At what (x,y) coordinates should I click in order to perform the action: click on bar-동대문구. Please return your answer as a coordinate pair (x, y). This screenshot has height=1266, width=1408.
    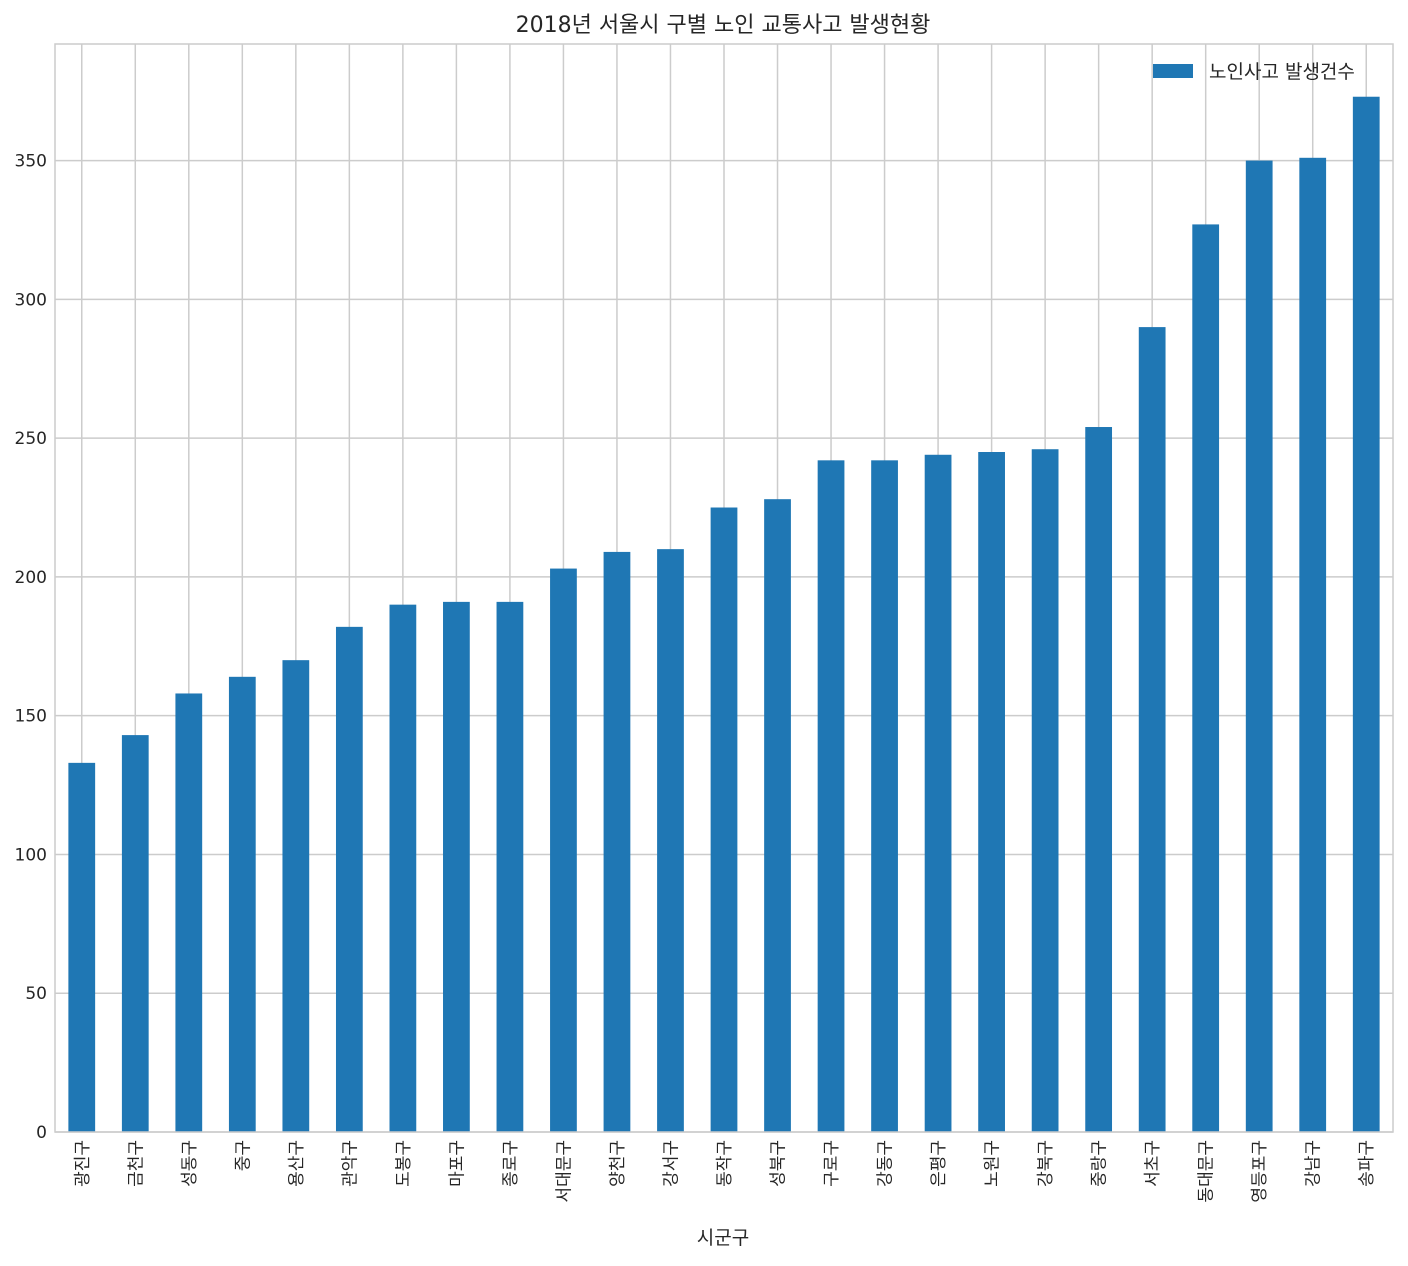
    Looking at the image, I should click on (1206, 678).